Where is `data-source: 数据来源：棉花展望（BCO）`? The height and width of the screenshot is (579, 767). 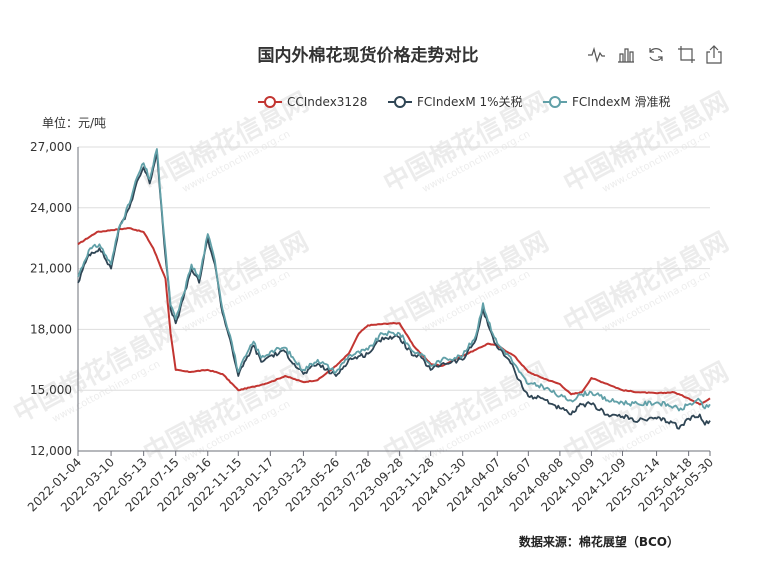 data-source: 数据来源：棉花展望（BCO） is located at coordinates (599, 541).